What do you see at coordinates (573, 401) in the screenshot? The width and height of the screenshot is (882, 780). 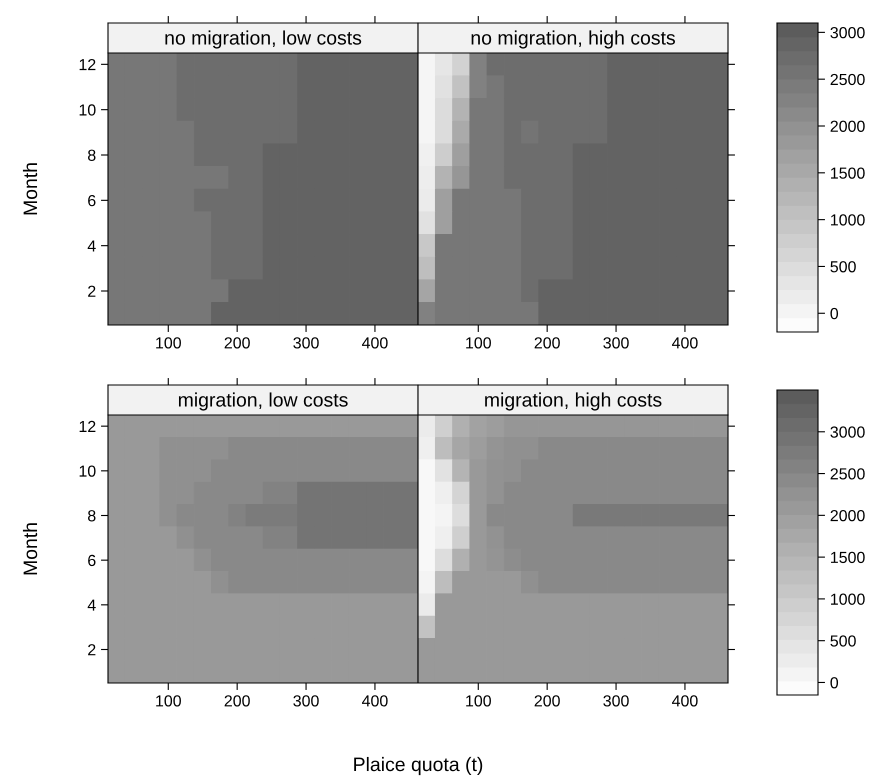 I see `text: migration, high costs` at bounding box center [573, 401].